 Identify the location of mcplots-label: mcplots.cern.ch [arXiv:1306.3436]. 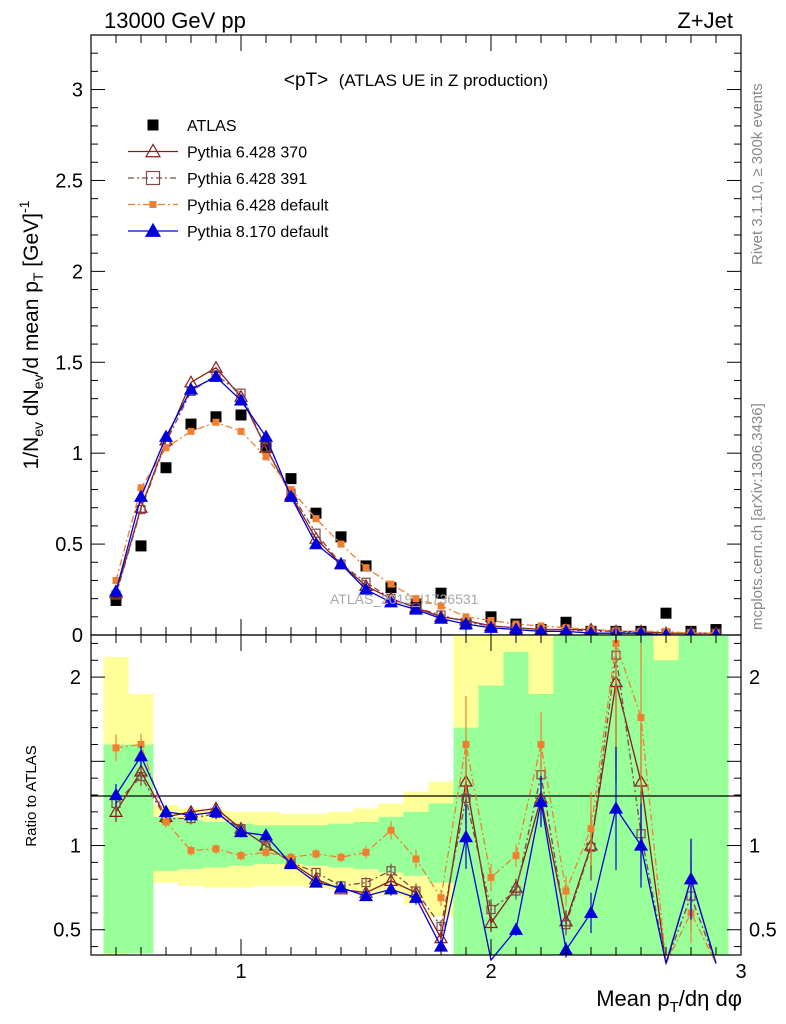
(757, 516).